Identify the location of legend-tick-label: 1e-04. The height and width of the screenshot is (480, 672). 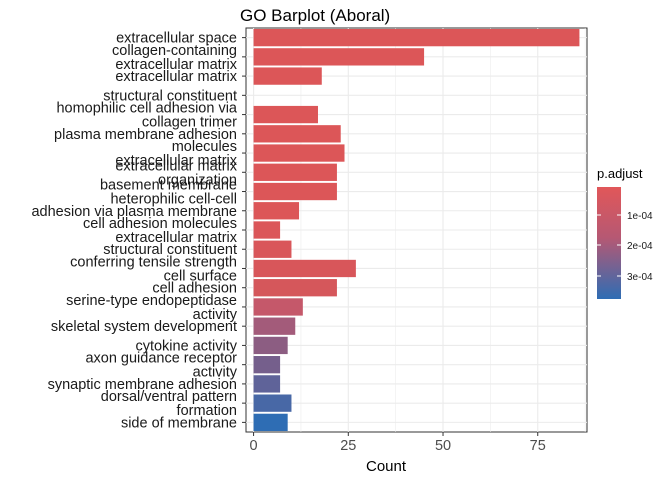
(640, 216).